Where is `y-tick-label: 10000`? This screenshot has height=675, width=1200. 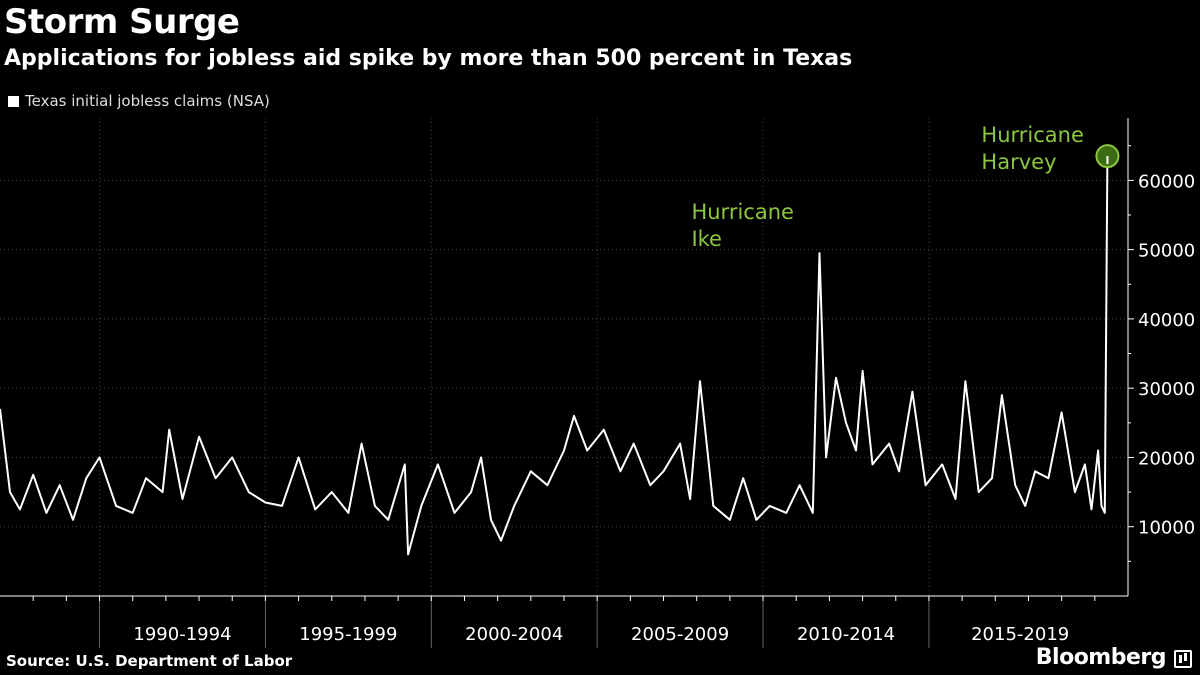 y-tick-label: 10000 is located at coordinates (1166, 528).